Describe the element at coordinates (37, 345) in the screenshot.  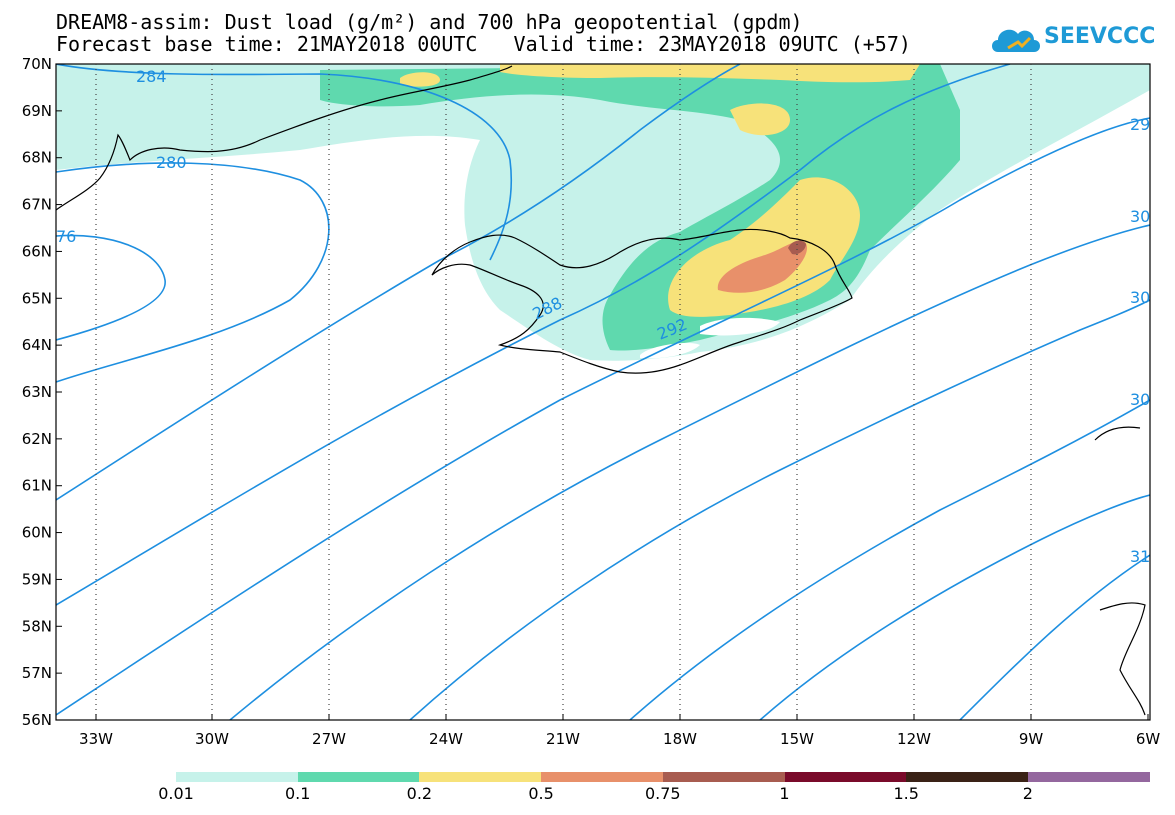
I see `lat-label: 64N` at that location.